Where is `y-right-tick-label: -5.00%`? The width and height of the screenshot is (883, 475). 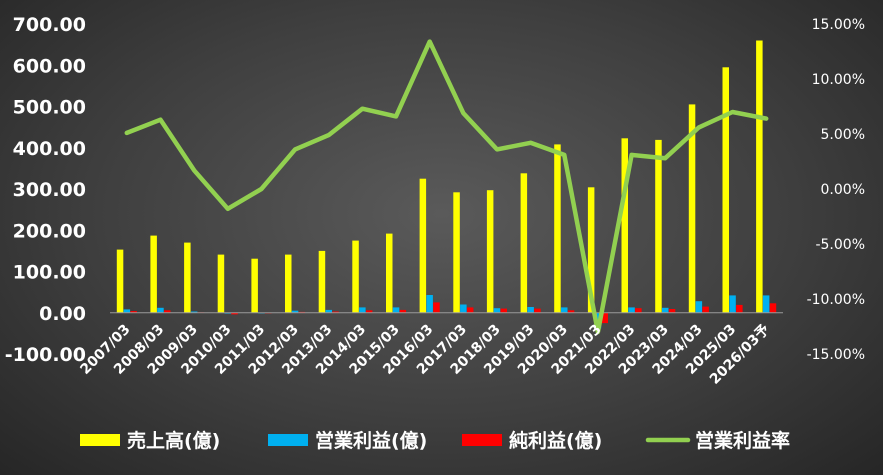
y-right-tick-label: -5.00% is located at coordinates (840, 245).